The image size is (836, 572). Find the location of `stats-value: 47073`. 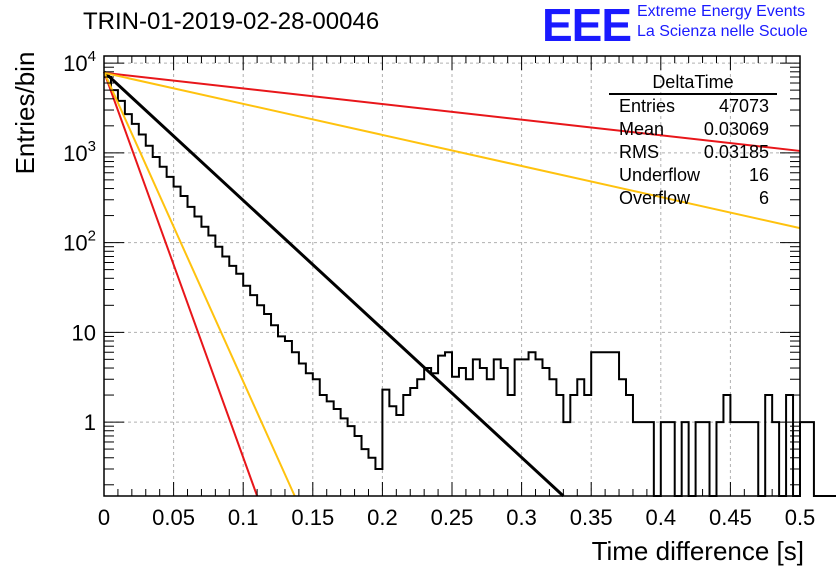

stats-value: 47073 is located at coordinates (743, 106).